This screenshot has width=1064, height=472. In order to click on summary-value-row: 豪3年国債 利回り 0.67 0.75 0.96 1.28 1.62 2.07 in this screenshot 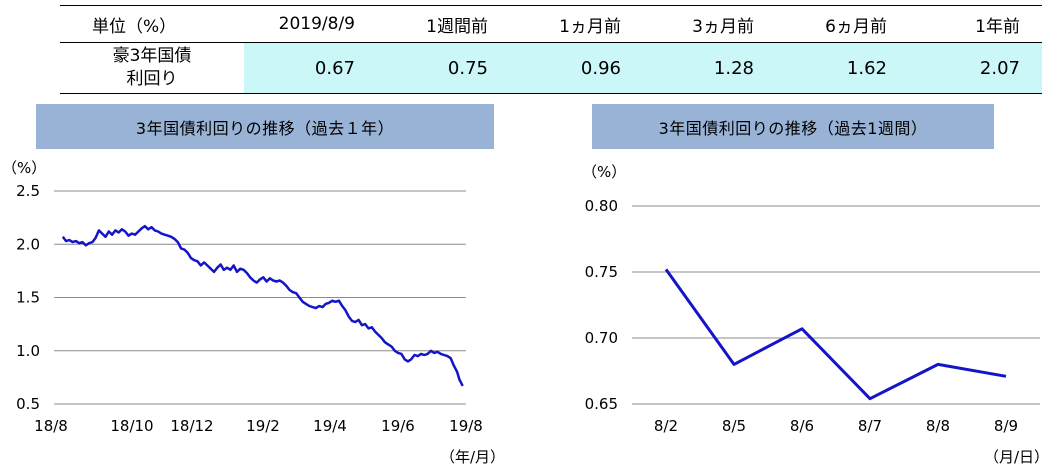, I will do `click(551, 68)`.